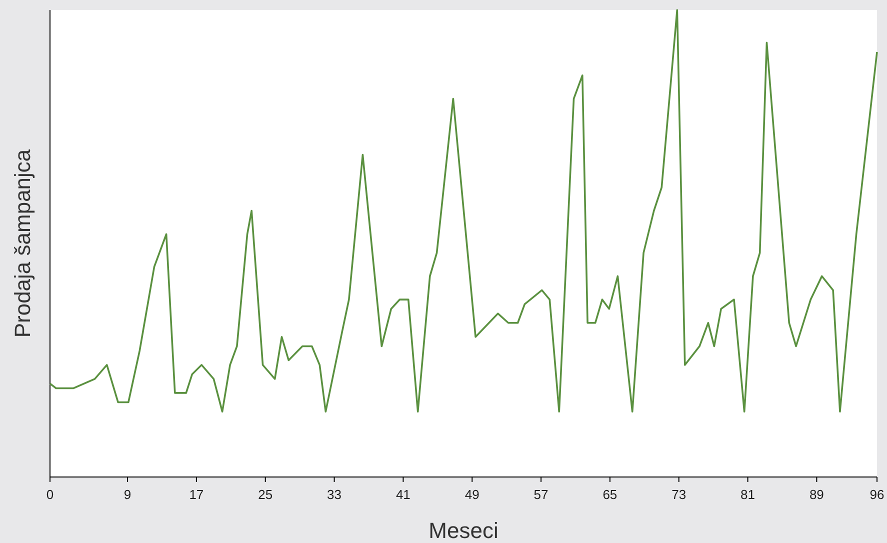 The width and height of the screenshot is (887, 543). Describe the element at coordinates (816, 494) in the screenshot. I see `x-tick-label: 89` at that location.